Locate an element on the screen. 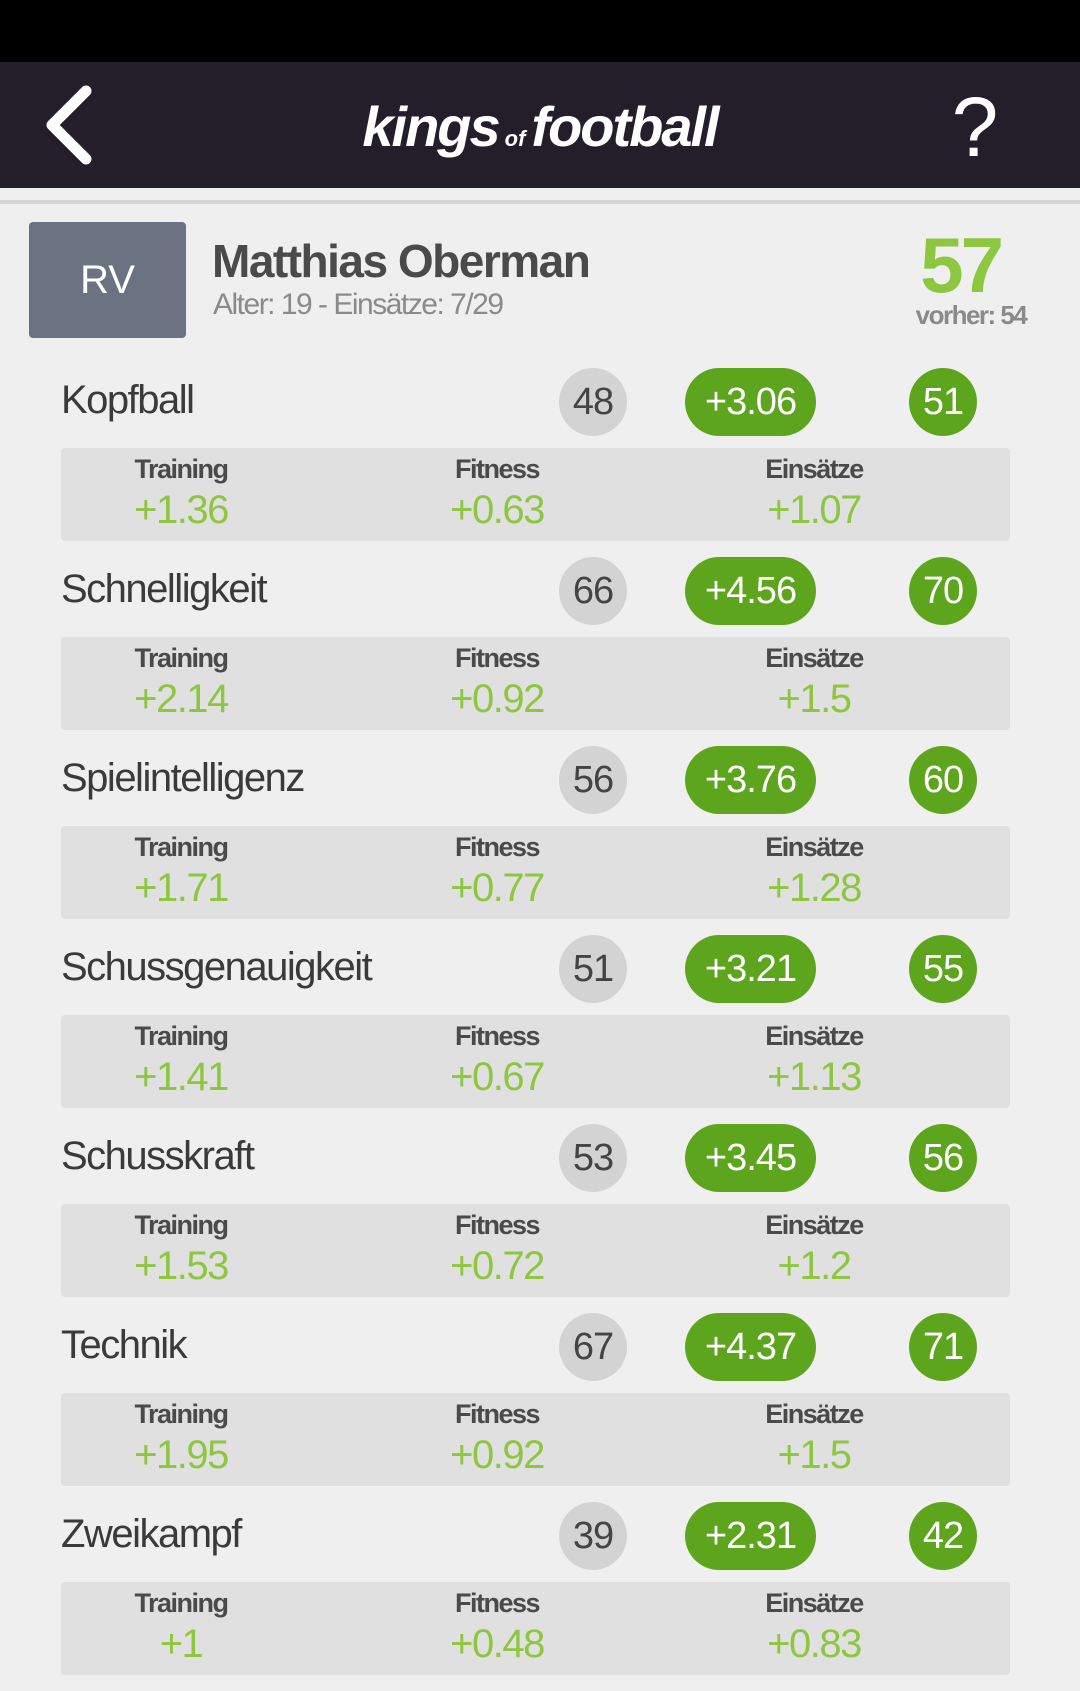 Image resolution: width=1080 pixels, height=1691 pixels. fitness-column: Fitness +0.77 is located at coordinates (497, 872).